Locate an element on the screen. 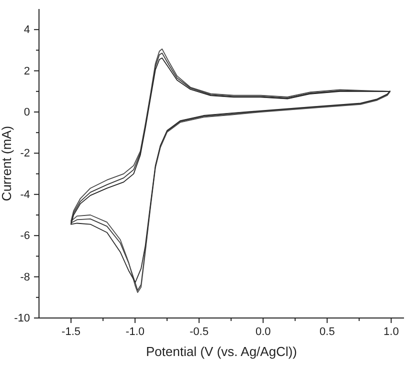 Image resolution: width=417 pixels, height=365 pixels. y-tick-label: -6 is located at coordinates (25, 236).